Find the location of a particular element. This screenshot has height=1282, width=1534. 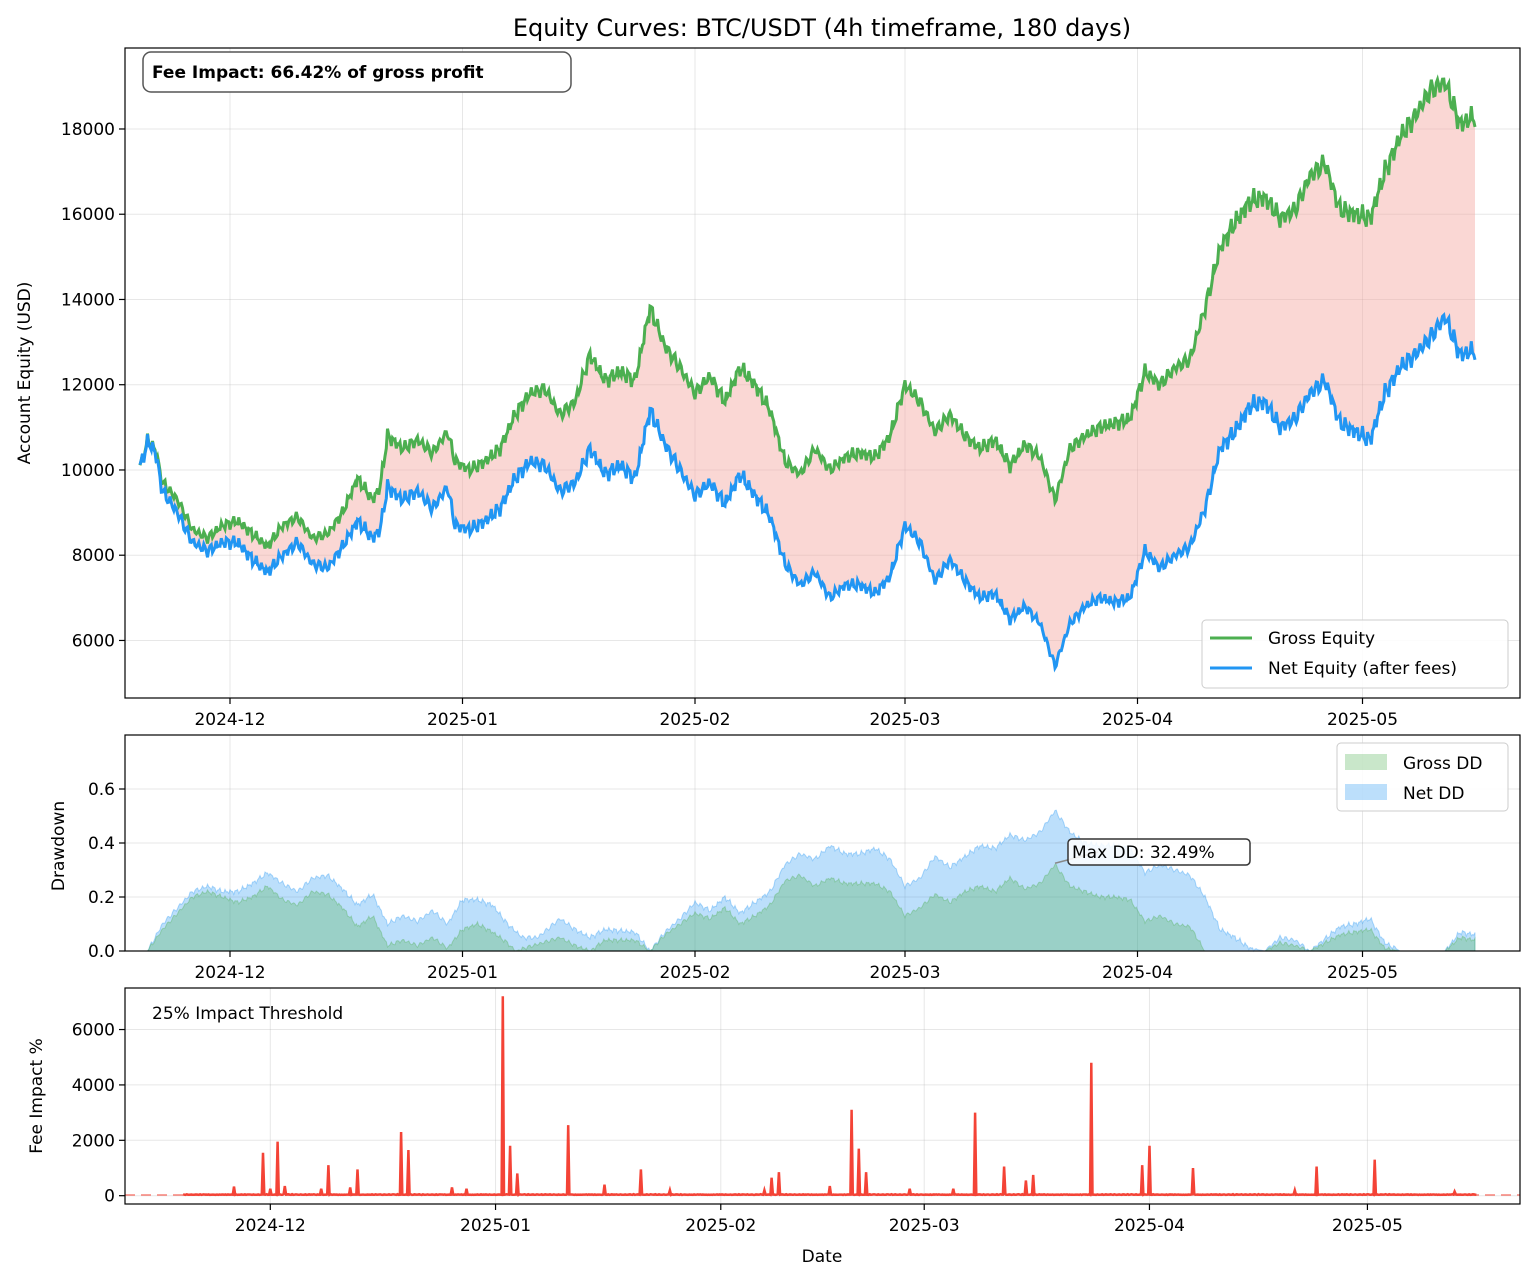

y-tick-label: 10000 is located at coordinates (88, 471).